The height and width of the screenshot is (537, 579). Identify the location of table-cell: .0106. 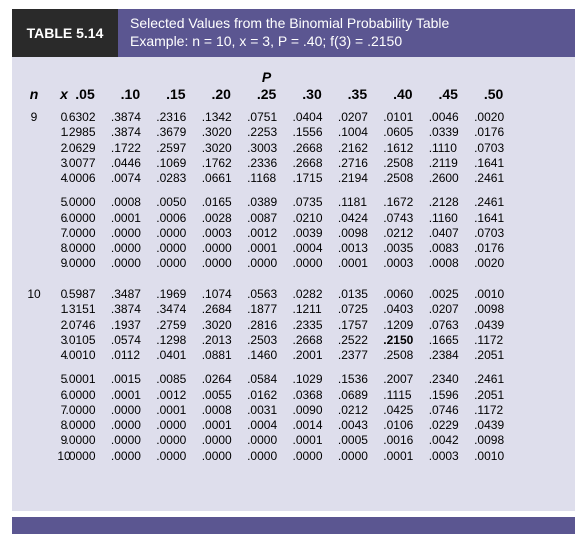
(398, 425).